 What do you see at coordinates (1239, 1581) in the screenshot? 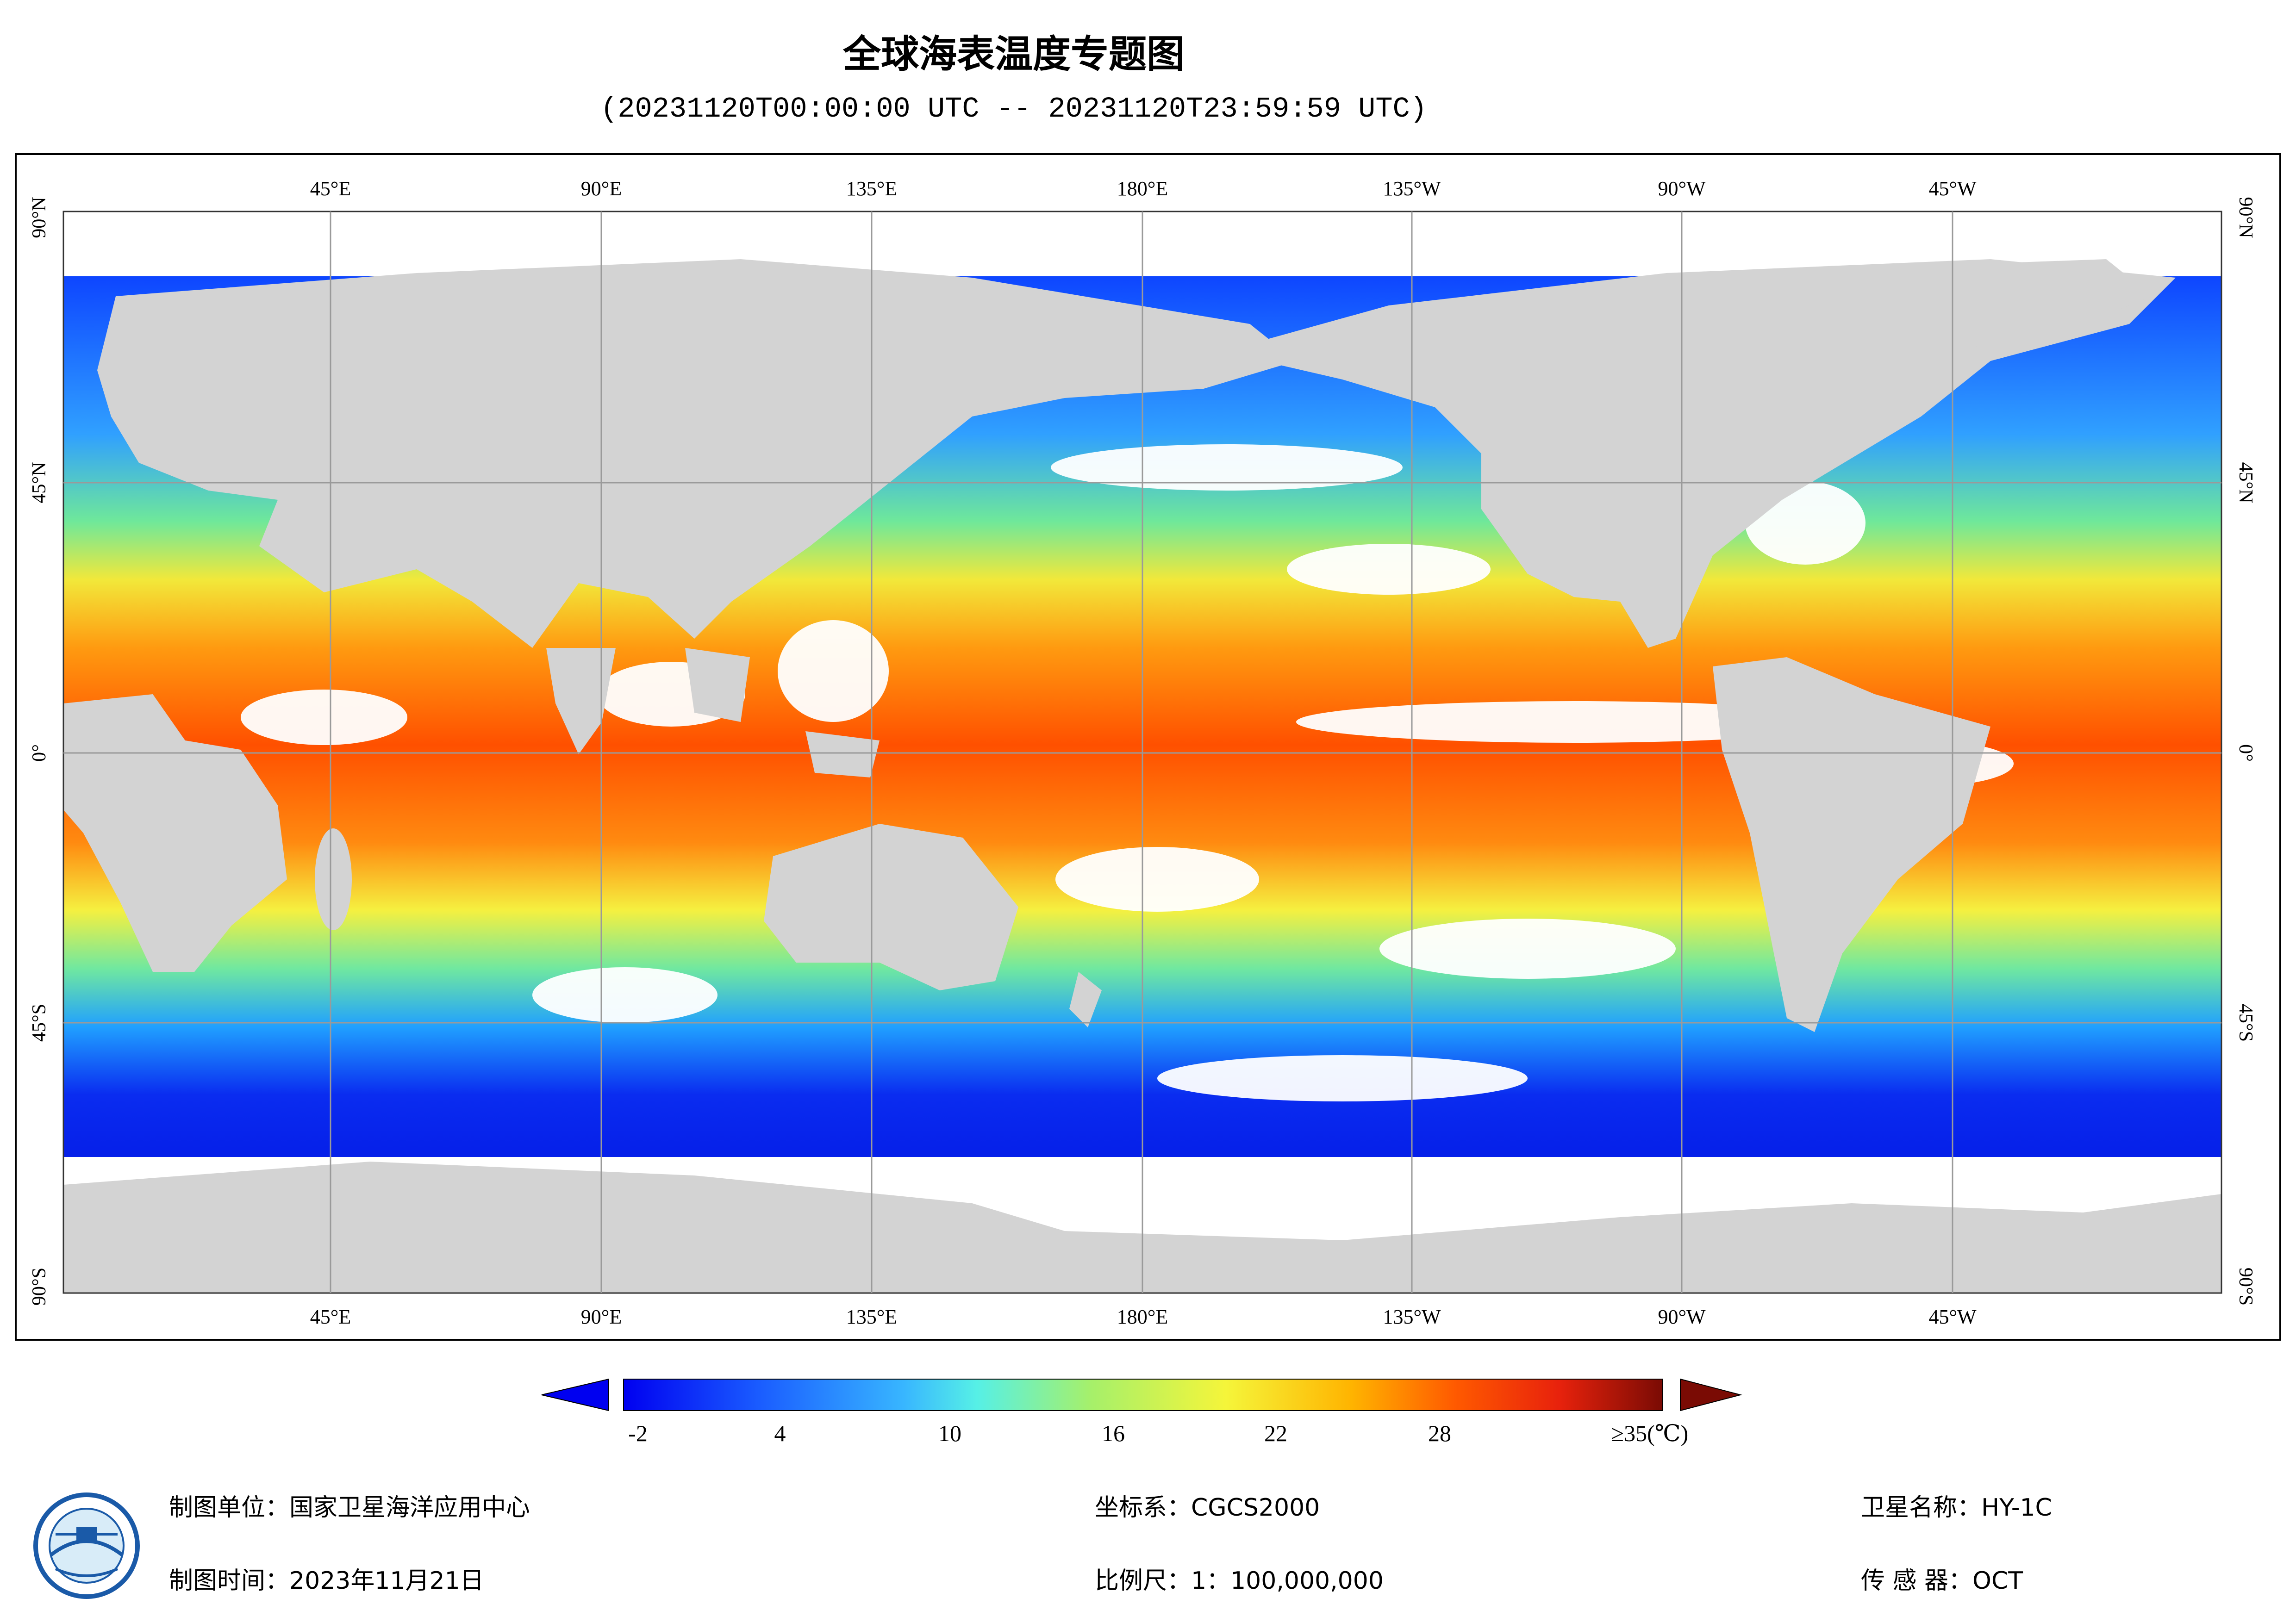
I see `footer-scale: 比例尺：1：100,000,000` at bounding box center [1239, 1581].